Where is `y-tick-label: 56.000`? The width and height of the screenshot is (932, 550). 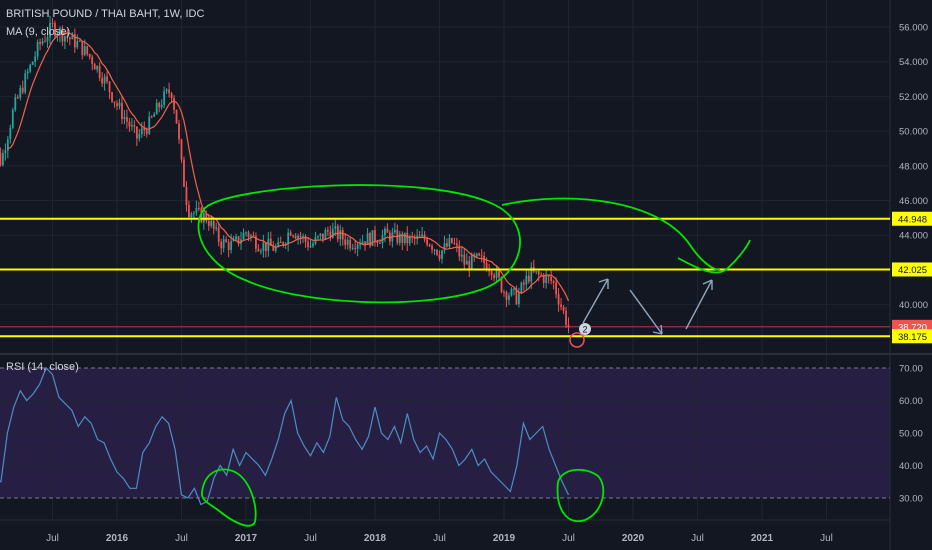
y-tick-label: 56.000 is located at coordinates (913, 28).